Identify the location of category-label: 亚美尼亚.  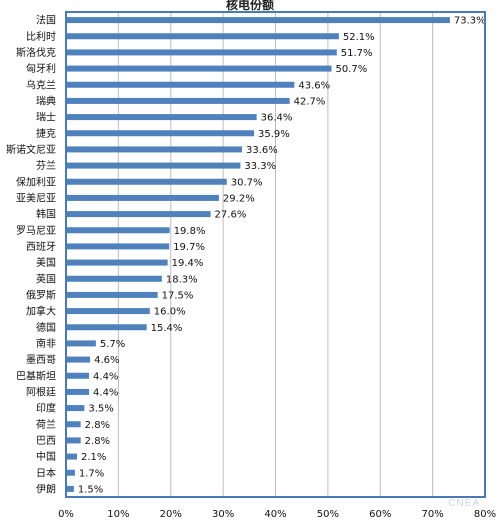
(36, 197).